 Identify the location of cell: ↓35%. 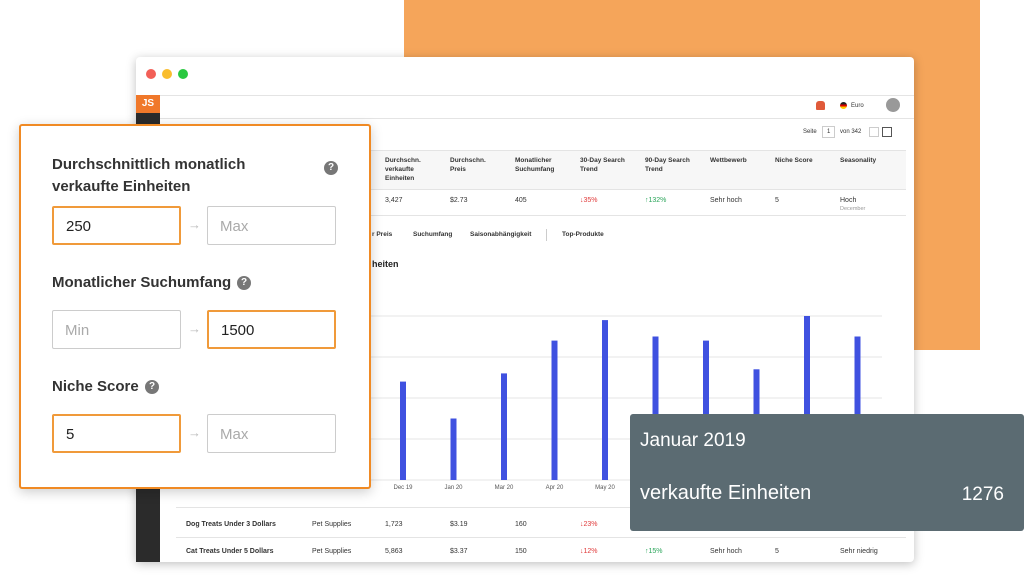
(589, 200).